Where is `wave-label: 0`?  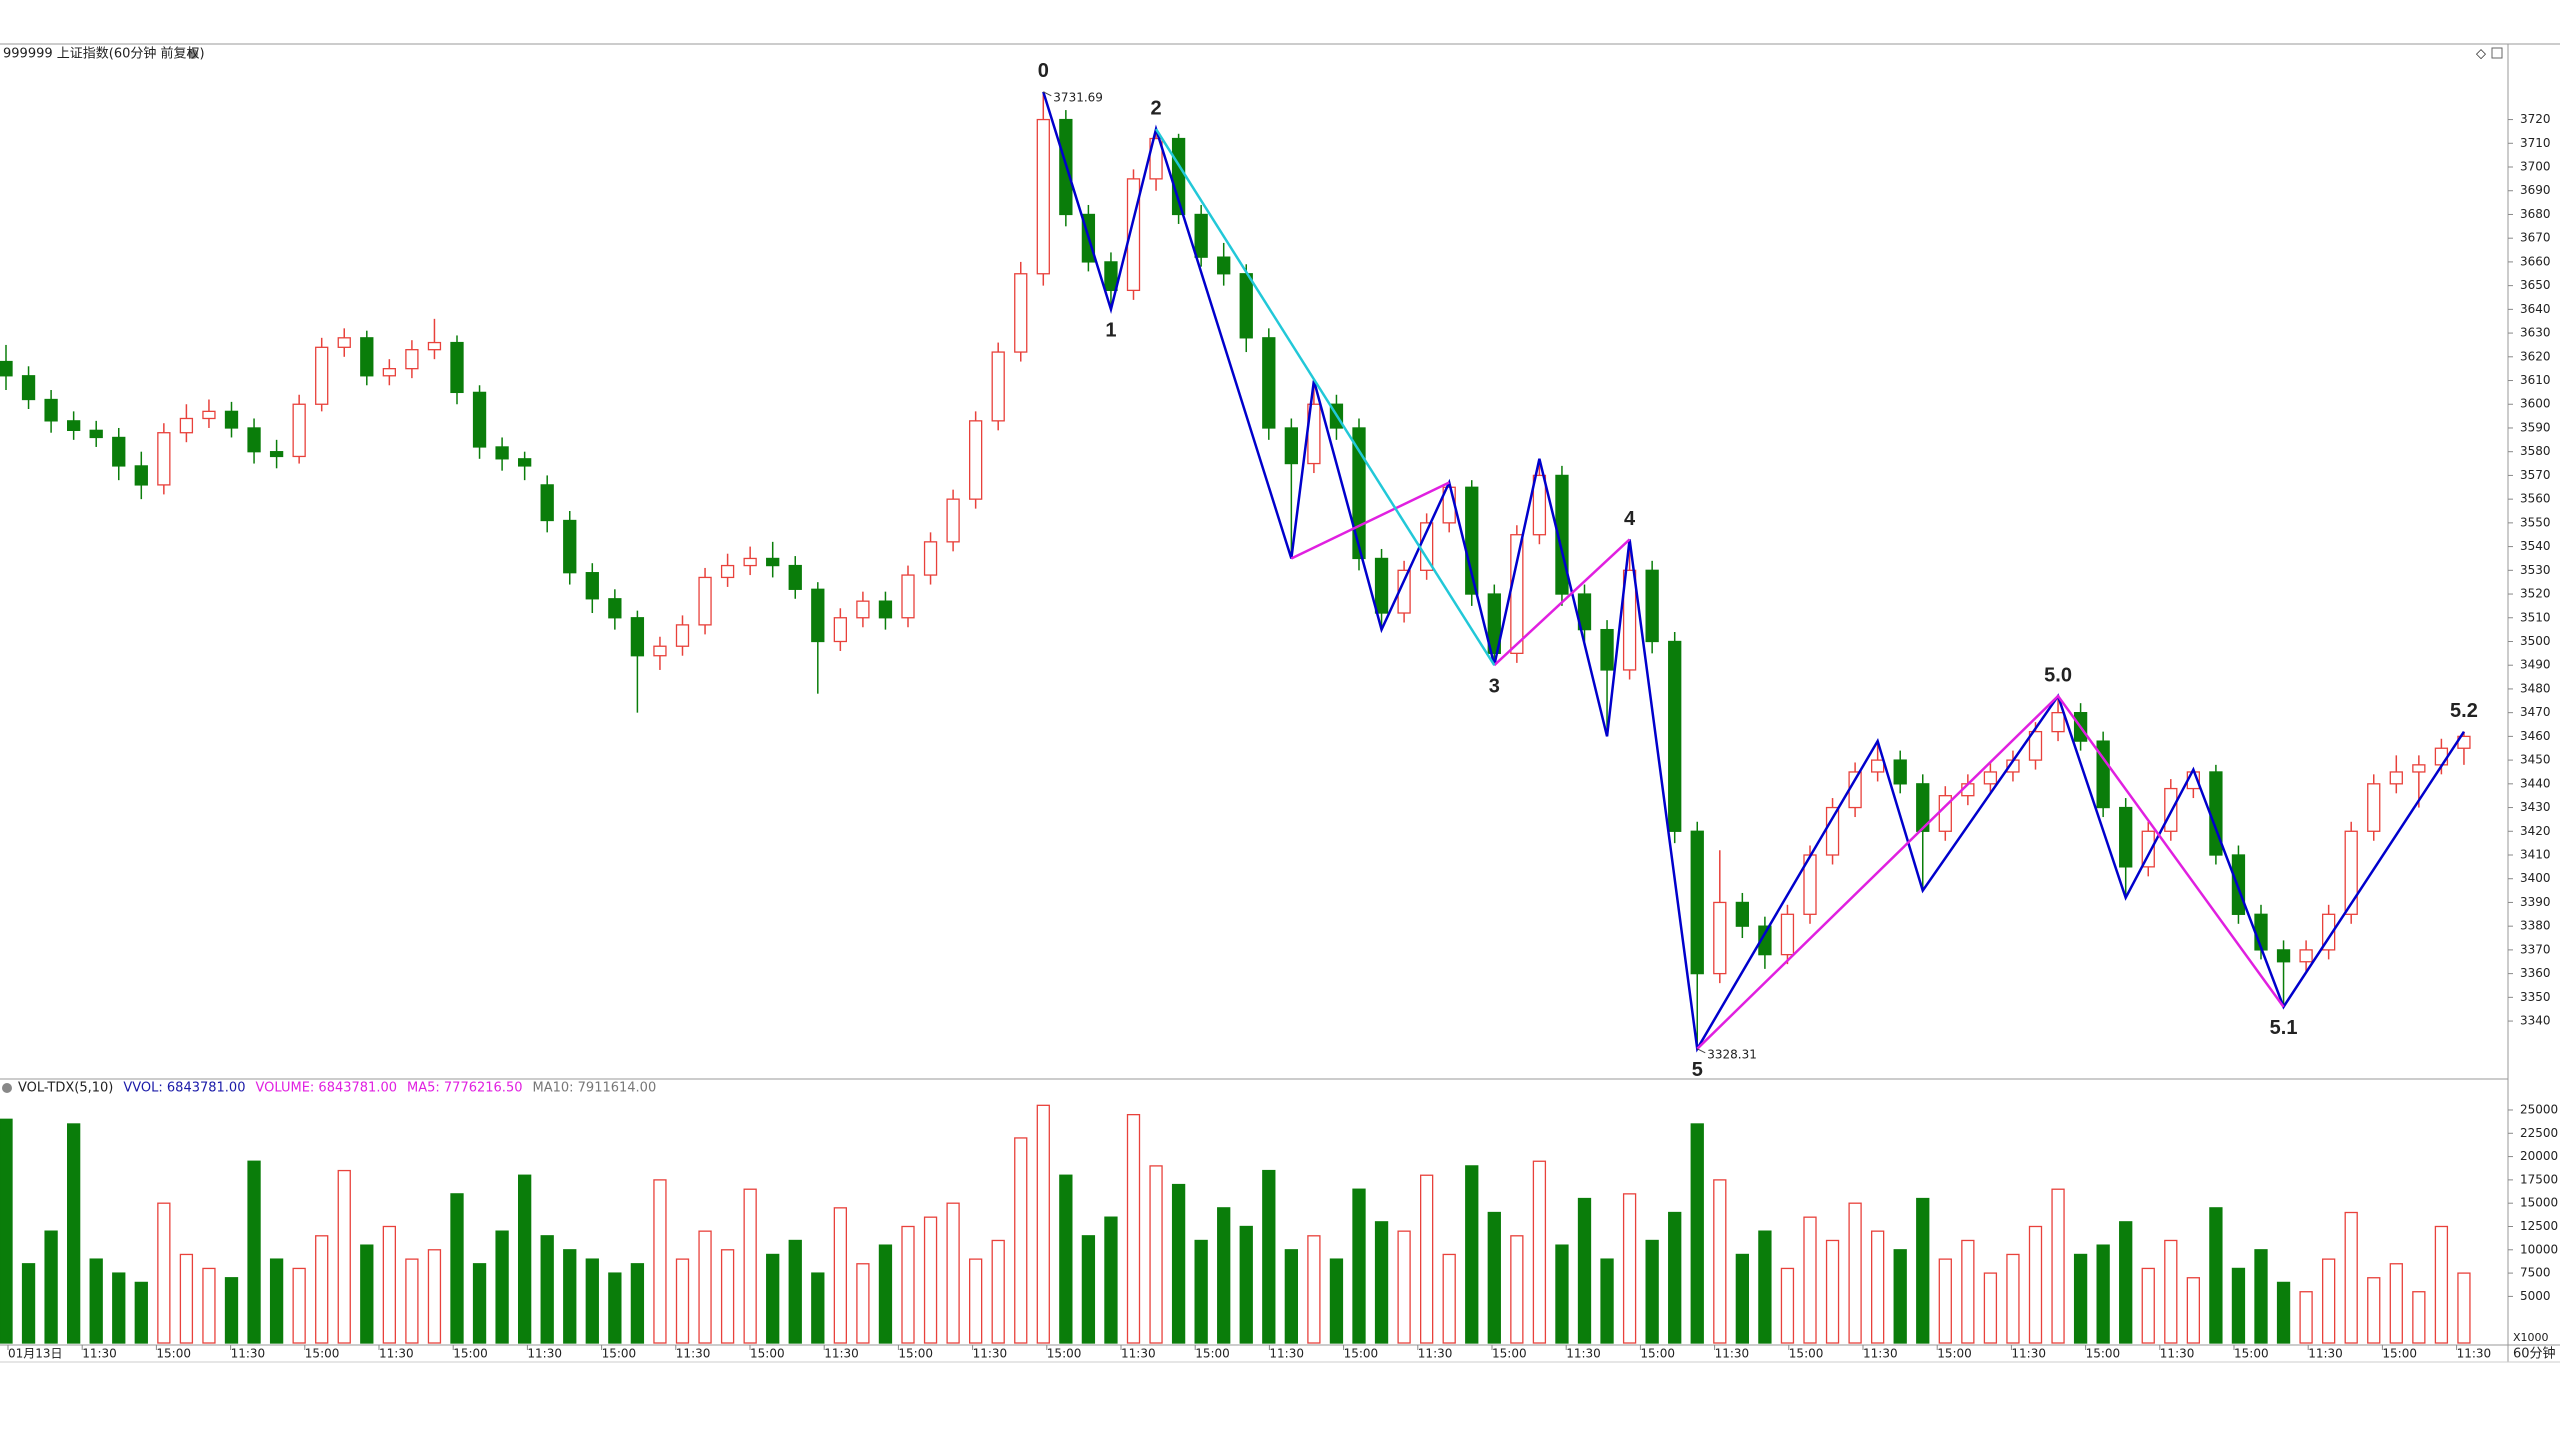 wave-label: 0 is located at coordinates (1043, 71).